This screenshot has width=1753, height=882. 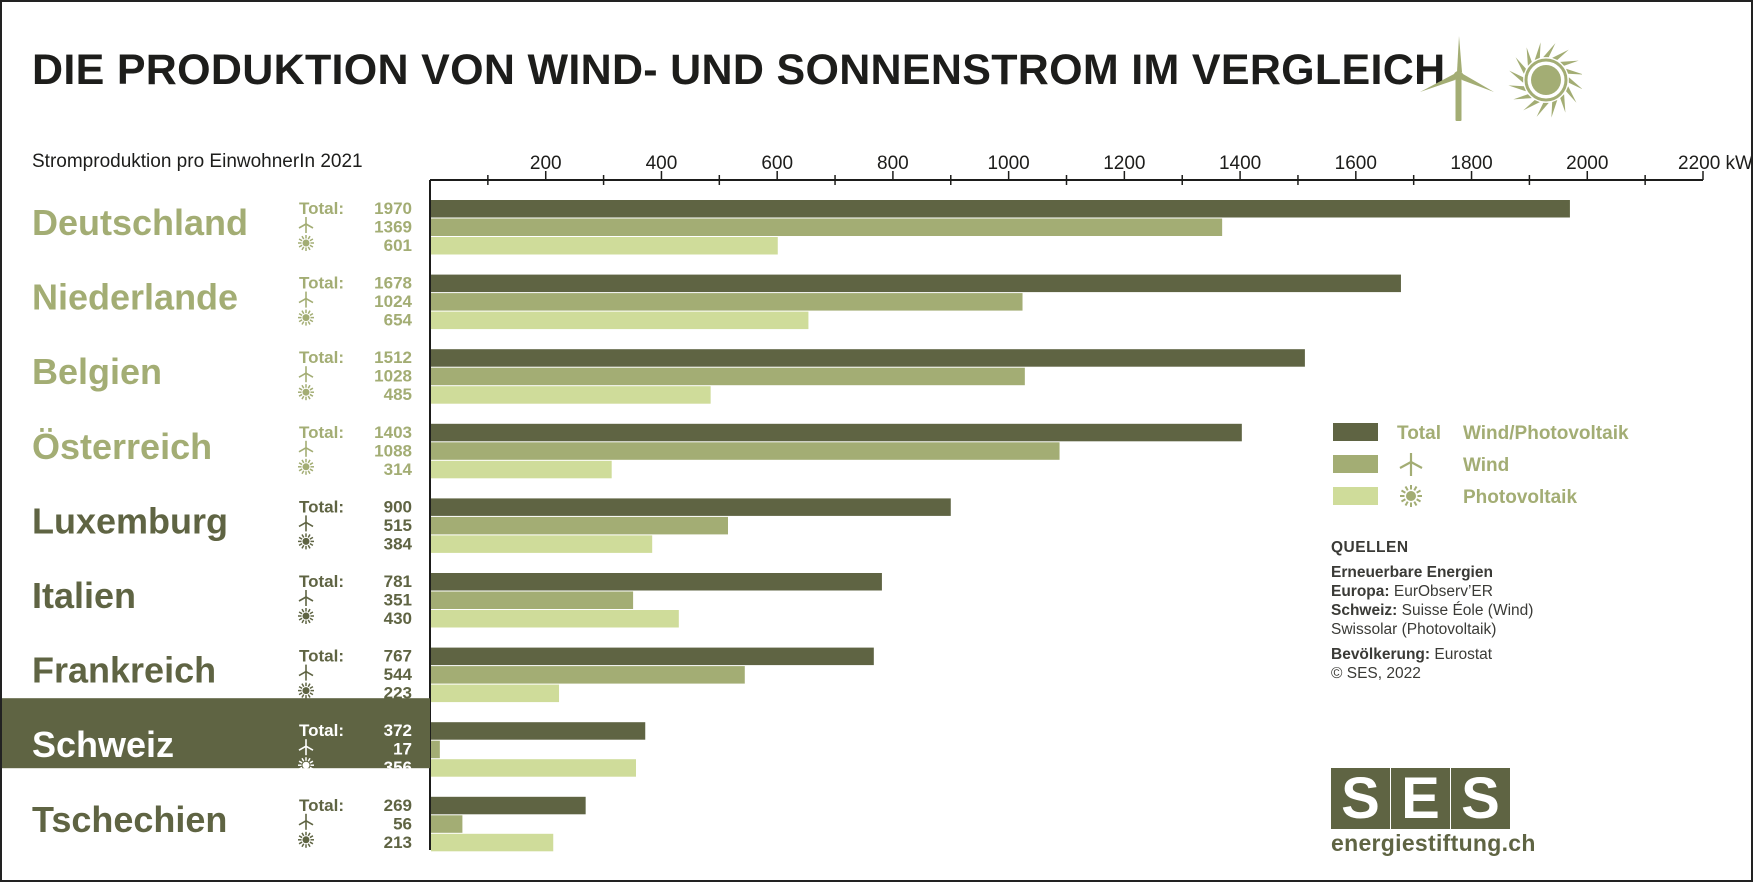 I want to click on value-label: 56, so click(x=402, y=823).